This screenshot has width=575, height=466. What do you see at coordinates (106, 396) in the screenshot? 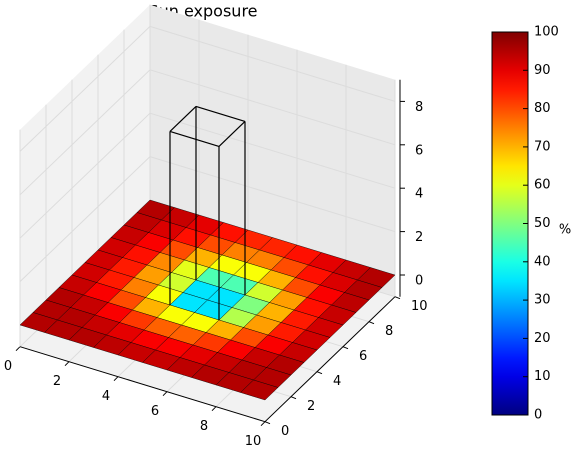
I see `x-tick-label: 4` at bounding box center [106, 396].